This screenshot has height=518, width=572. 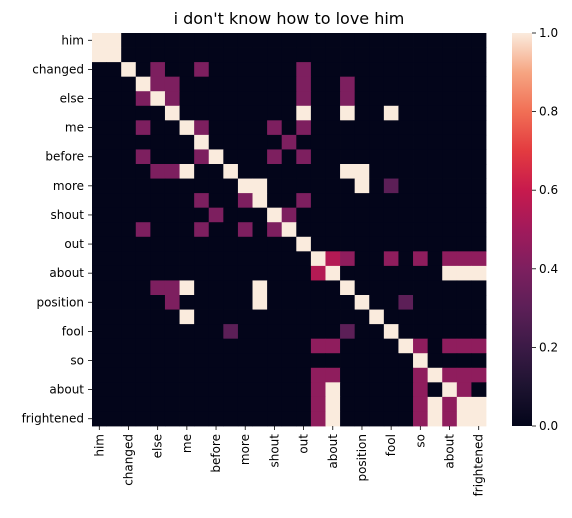 I want to click on colorbar, so click(x=522, y=229).